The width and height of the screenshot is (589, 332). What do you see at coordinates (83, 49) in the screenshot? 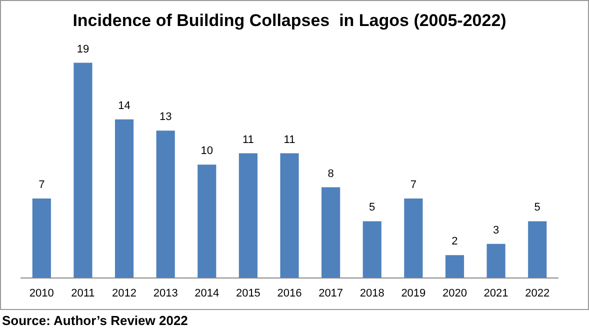
I see `data-label: 19` at bounding box center [83, 49].